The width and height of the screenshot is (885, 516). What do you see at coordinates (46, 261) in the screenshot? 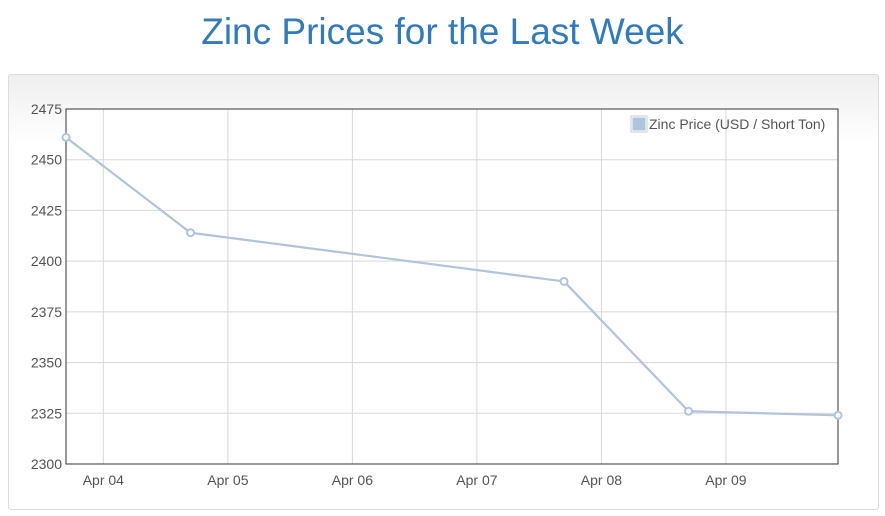
I see `y-tick-label: 2400` at bounding box center [46, 261].